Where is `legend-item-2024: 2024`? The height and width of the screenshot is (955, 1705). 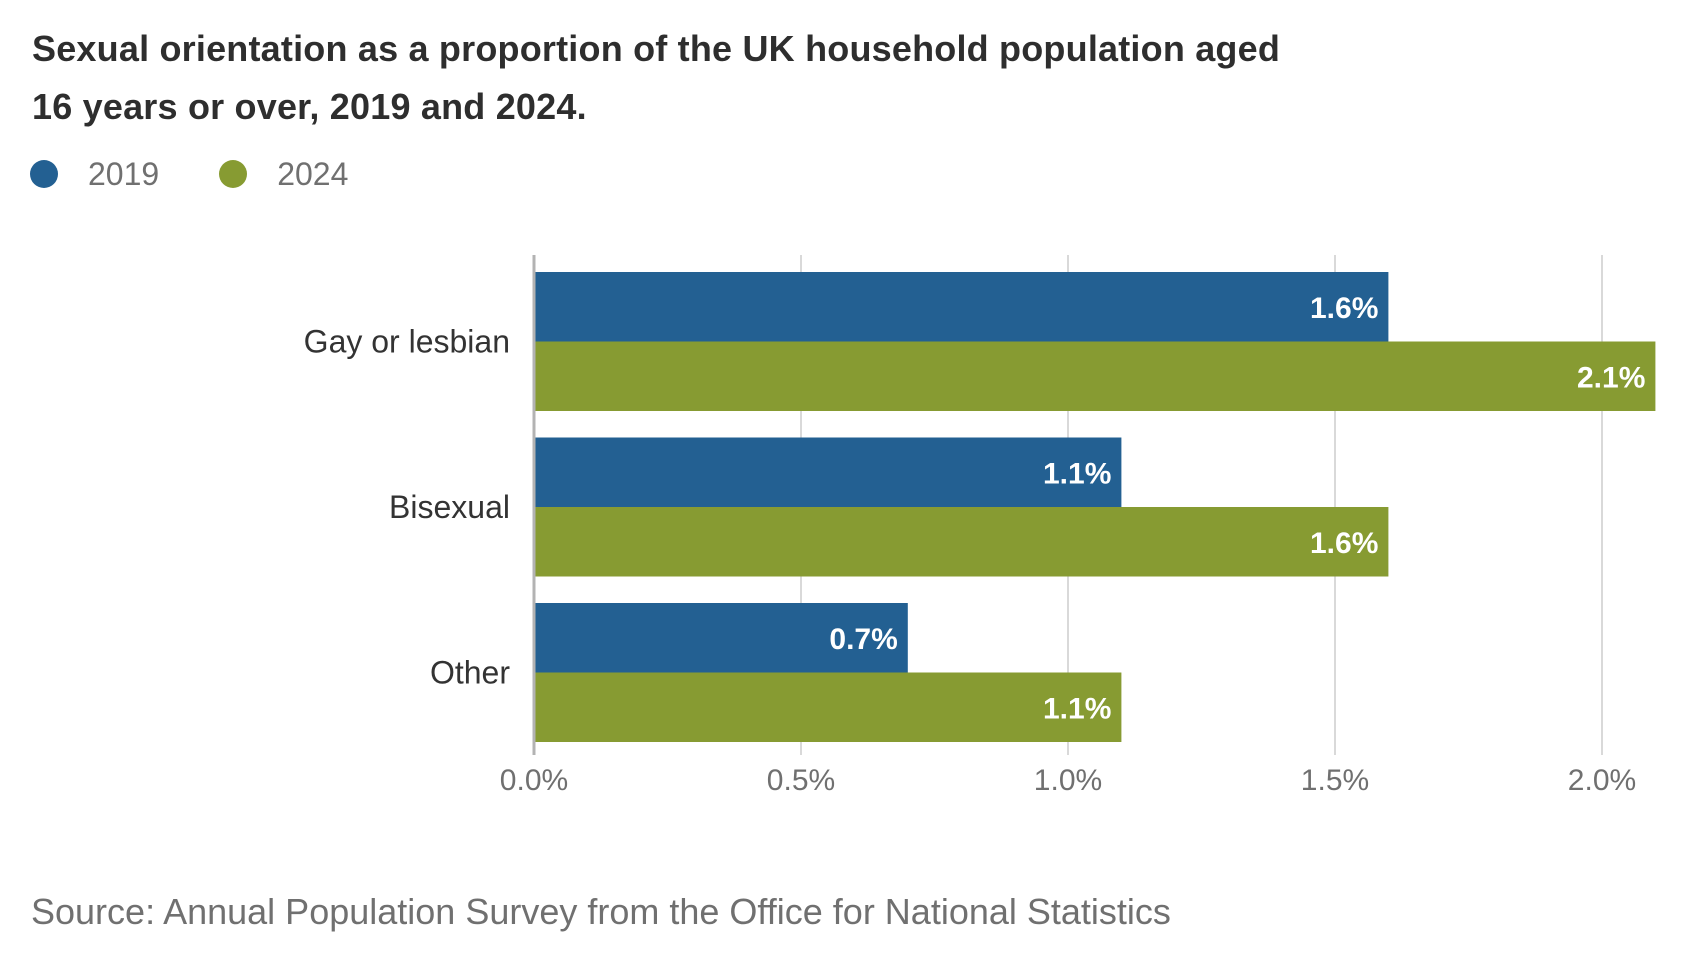
legend-item-2024: 2024 is located at coordinates (283, 174).